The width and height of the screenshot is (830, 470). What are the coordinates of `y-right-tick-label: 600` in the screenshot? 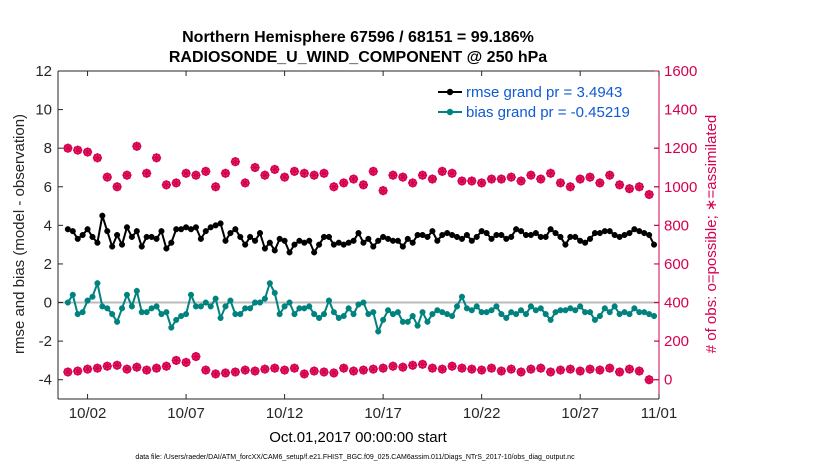 It's located at (676, 264).